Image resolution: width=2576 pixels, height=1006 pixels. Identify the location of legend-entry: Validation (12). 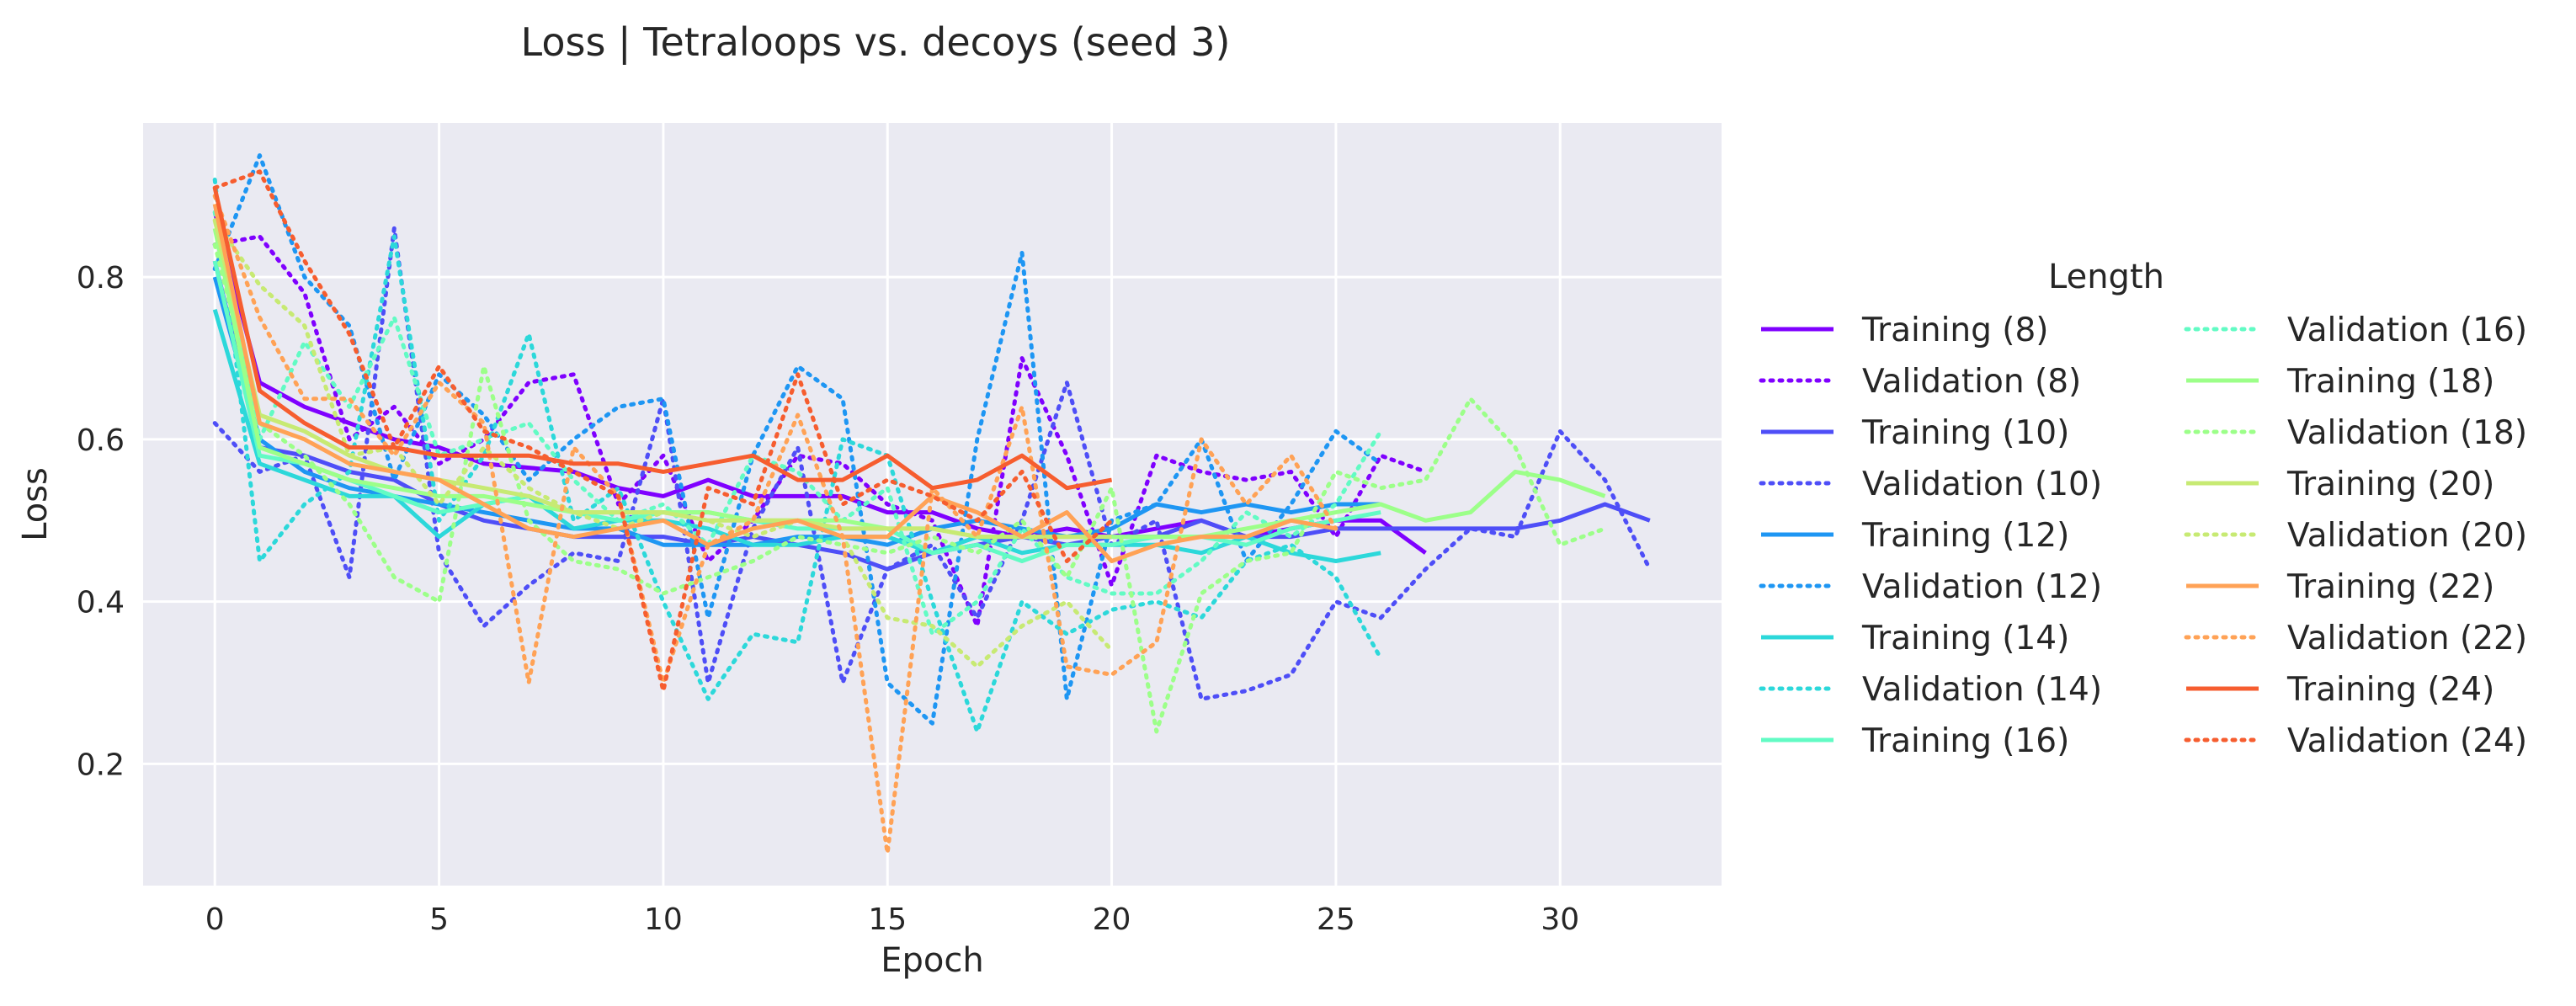
(1982, 587).